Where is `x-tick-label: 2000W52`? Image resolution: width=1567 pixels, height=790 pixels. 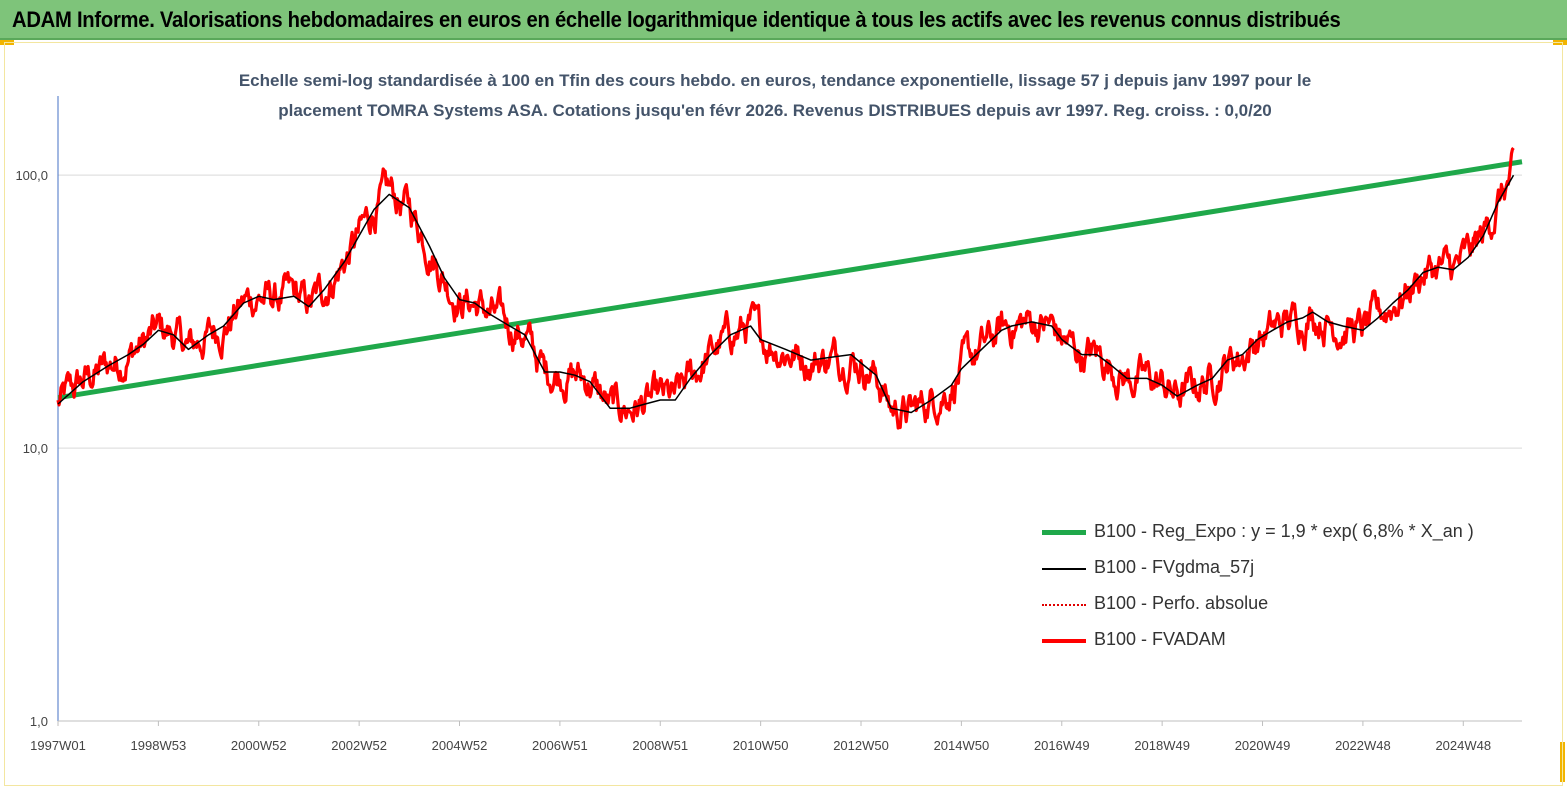
x-tick-label: 2000W52 is located at coordinates (259, 745).